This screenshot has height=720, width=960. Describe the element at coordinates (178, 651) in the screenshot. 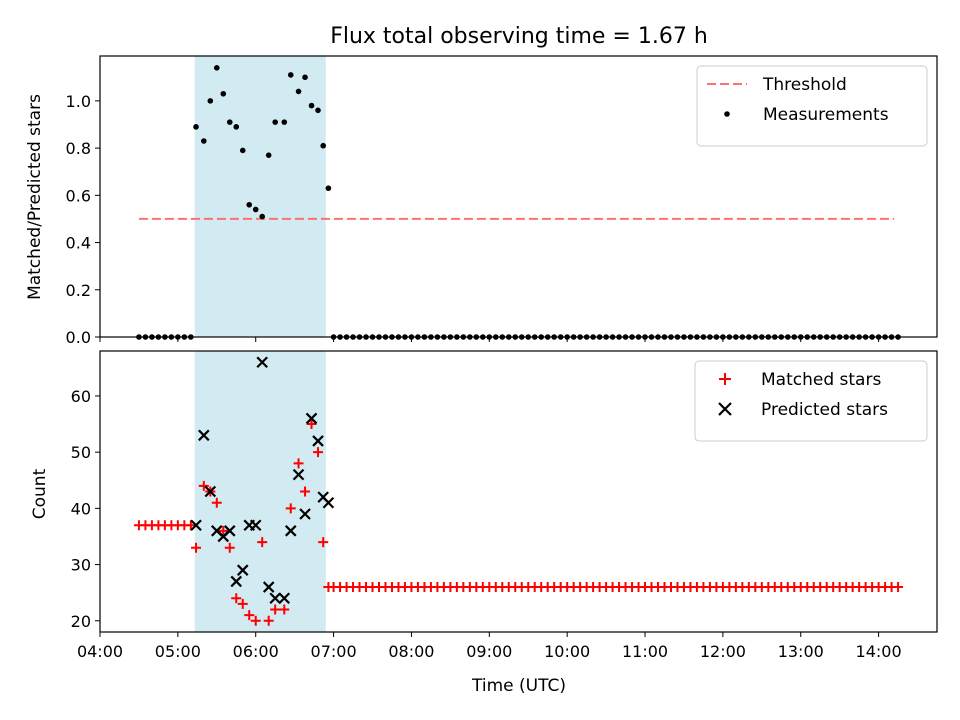

I see `x-tick-label: 05:00` at that location.